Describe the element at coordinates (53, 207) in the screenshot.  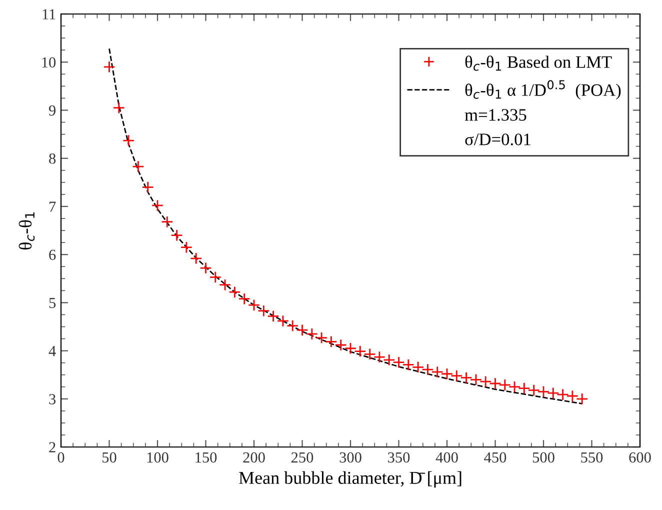
I see `y-tick-label: 7` at that location.